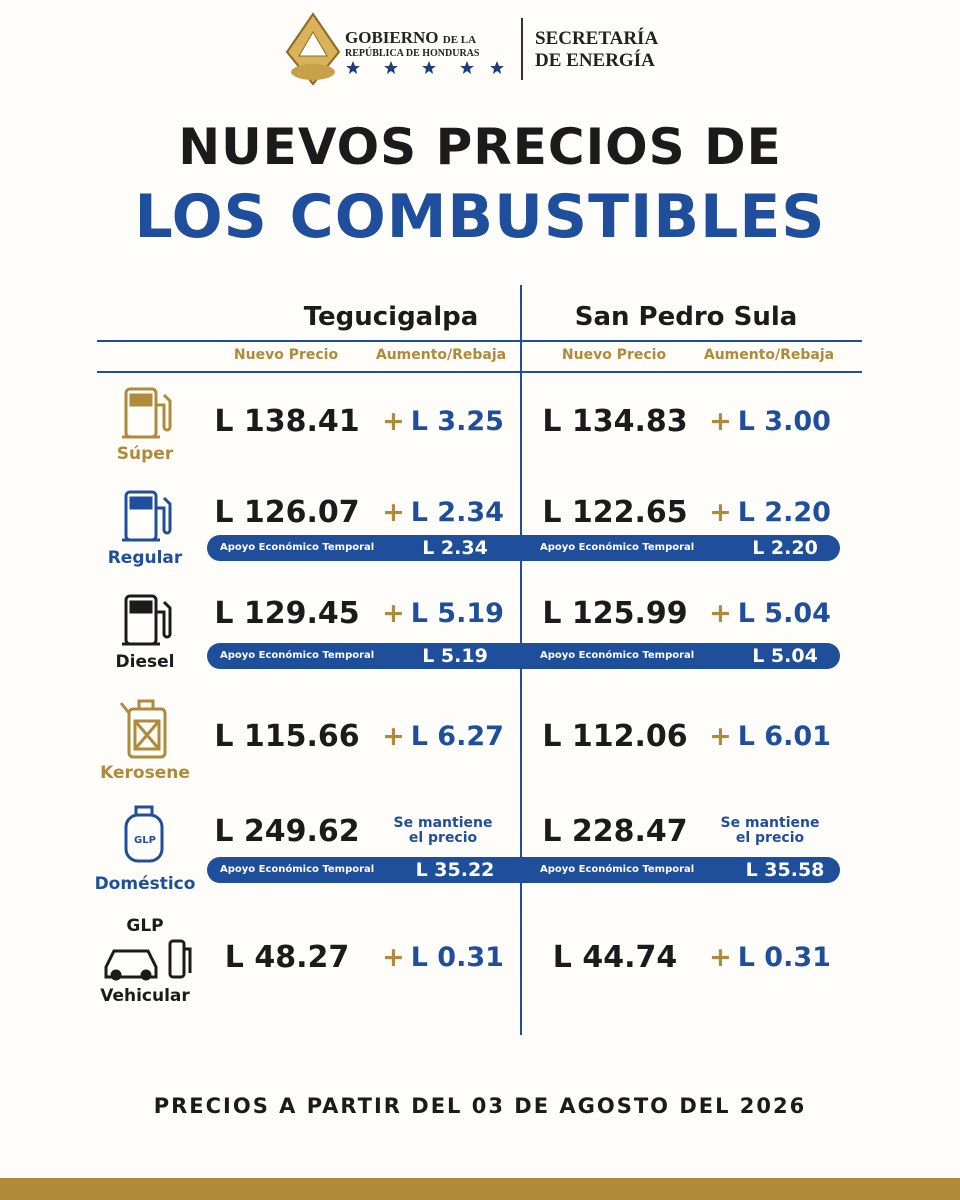 This screenshot has height=1200, width=960. Describe the element at coordinates (145, 662) in the screenshot. I see `fuel-name: Diesel` at that location.